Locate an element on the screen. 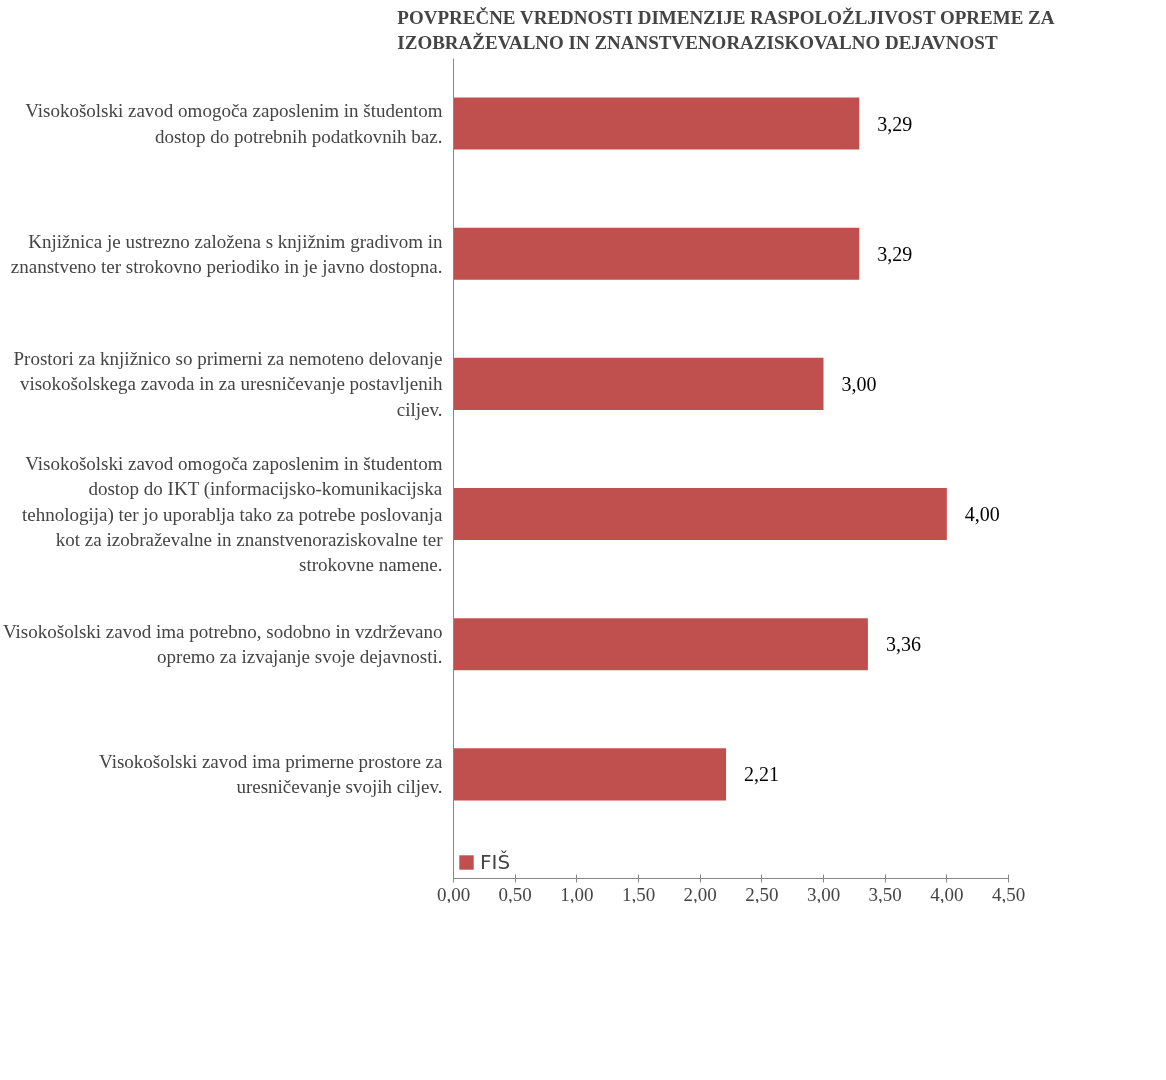  data-label: 2,21 is located at coordinates (762, 774).